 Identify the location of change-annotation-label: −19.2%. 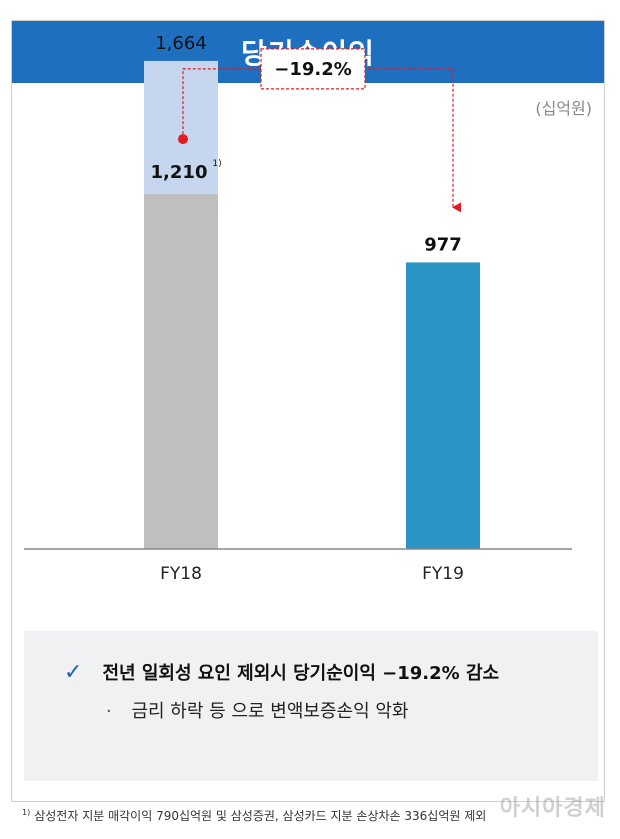
(313, 69).